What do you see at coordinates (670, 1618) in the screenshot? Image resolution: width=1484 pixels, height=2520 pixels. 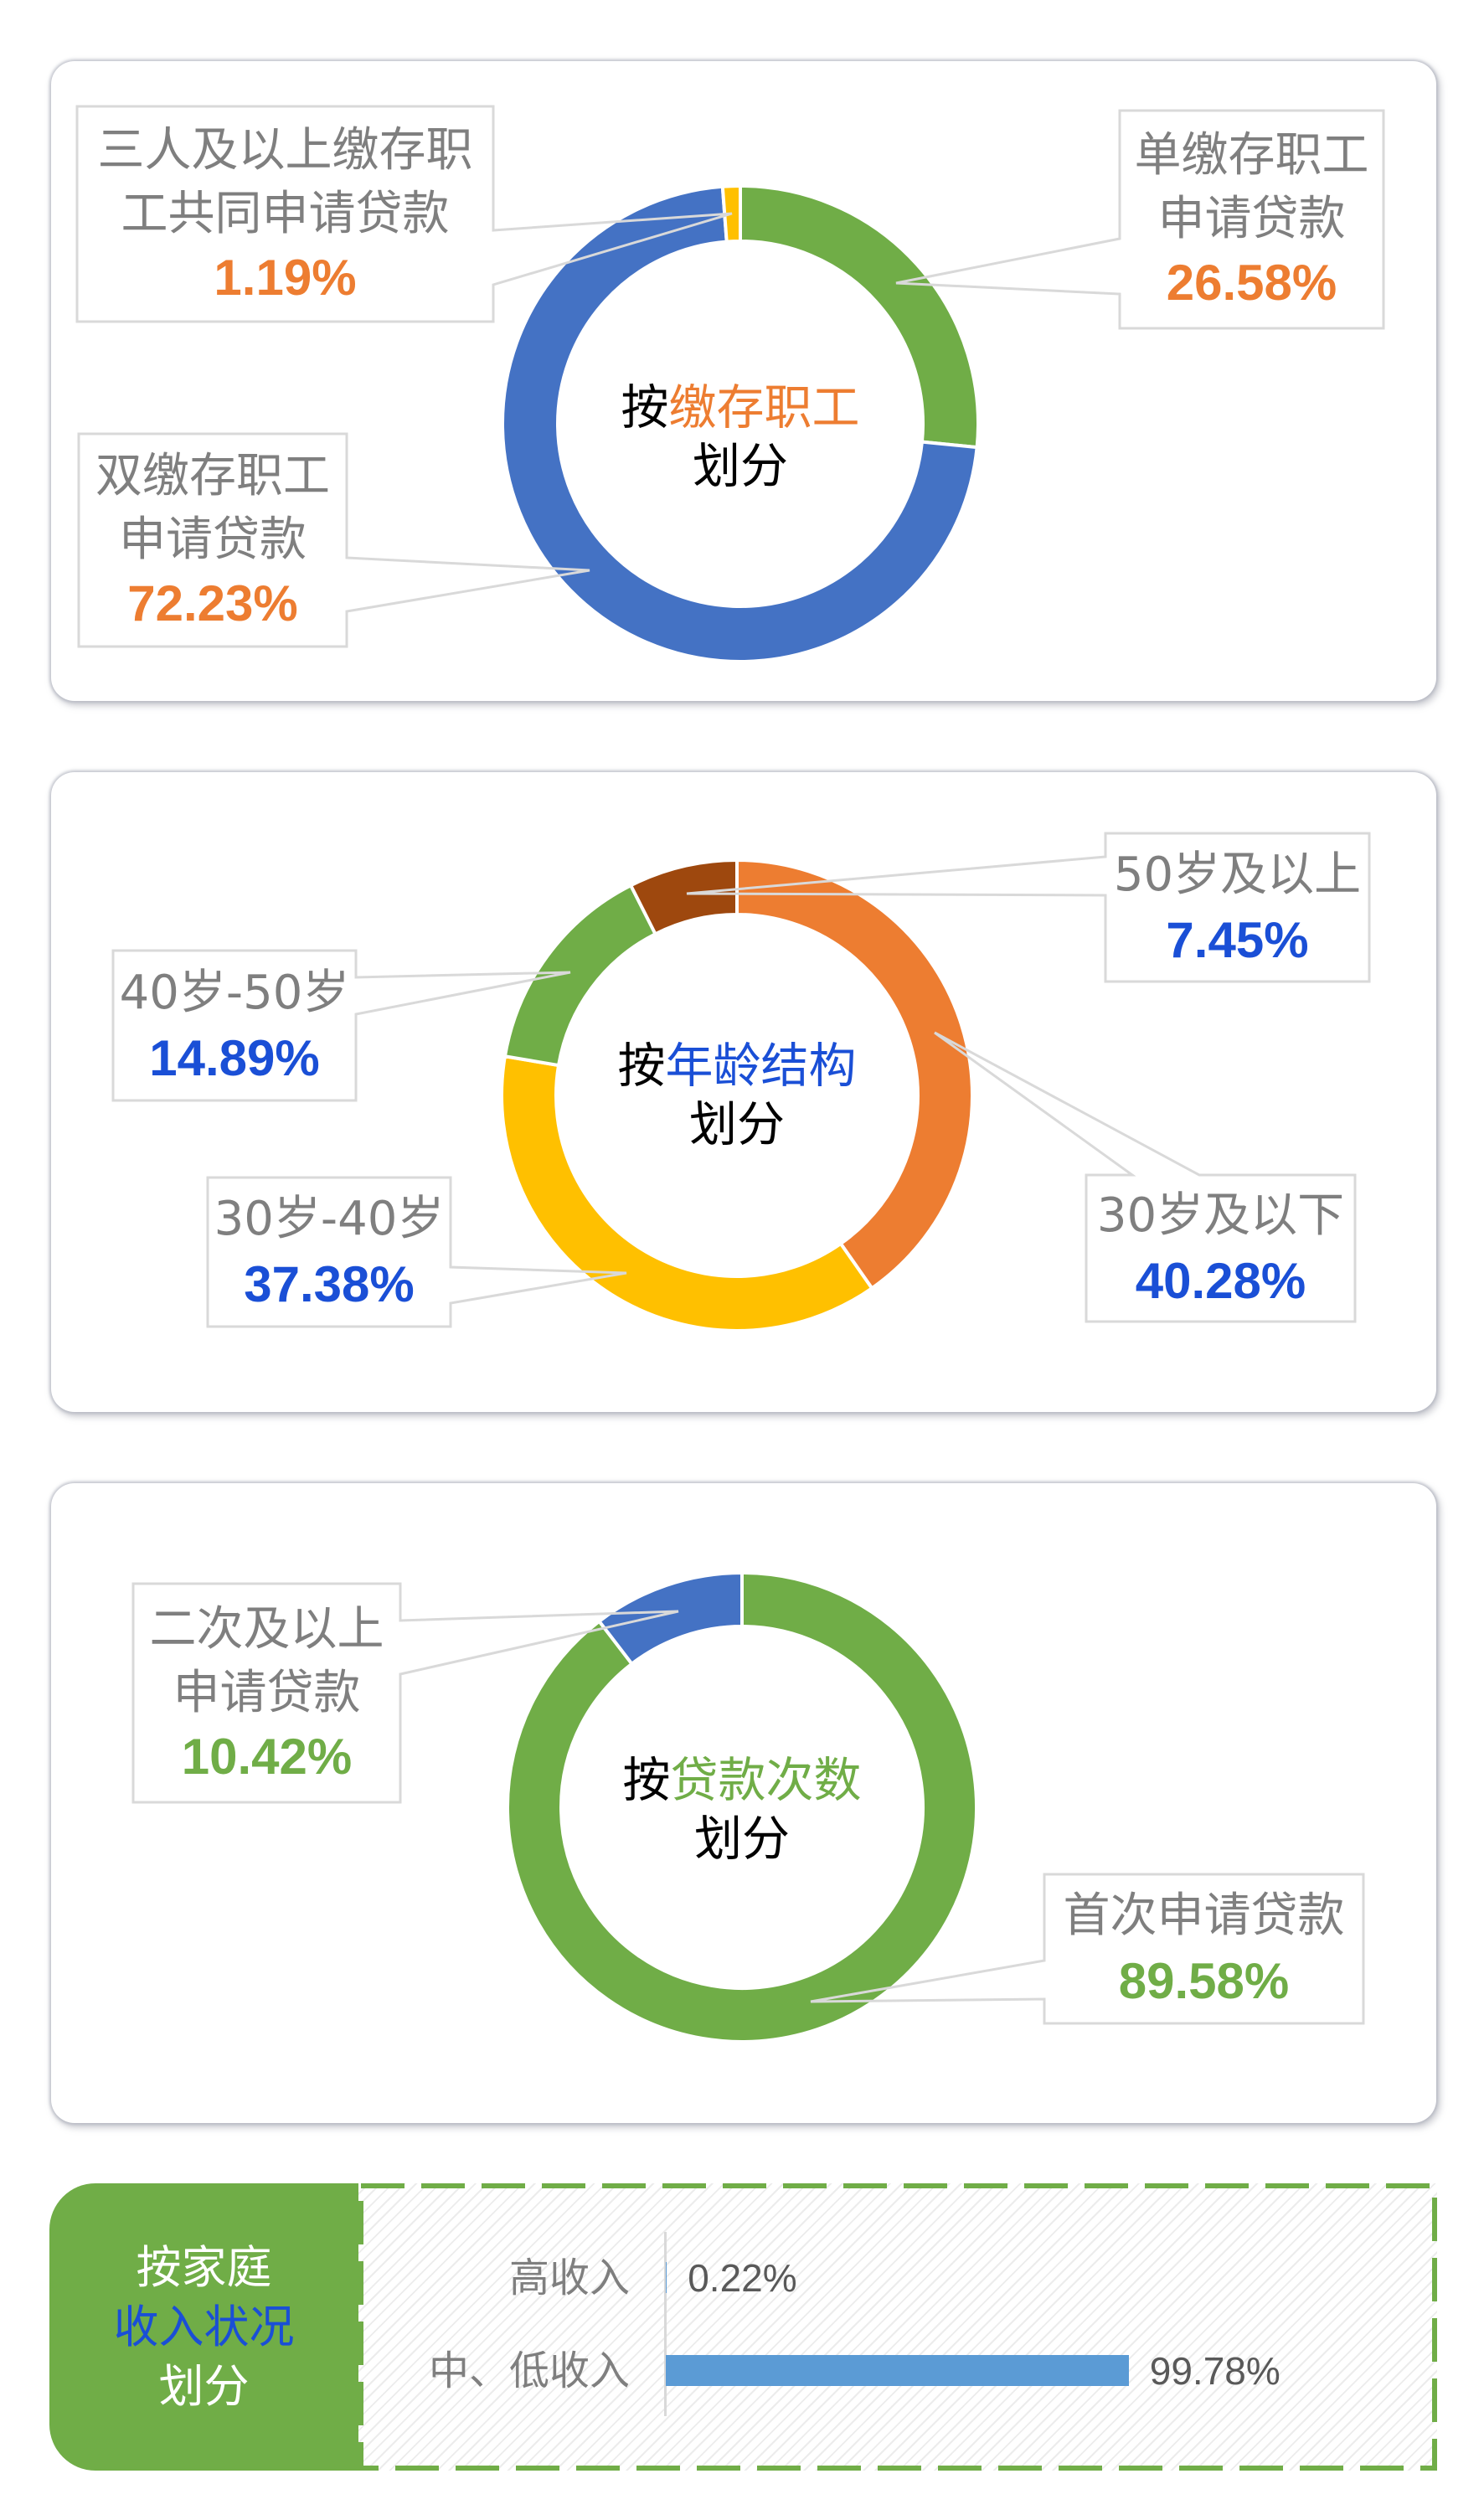 I see `segment-second-plus-loan` at bounding box center [670, 1618].